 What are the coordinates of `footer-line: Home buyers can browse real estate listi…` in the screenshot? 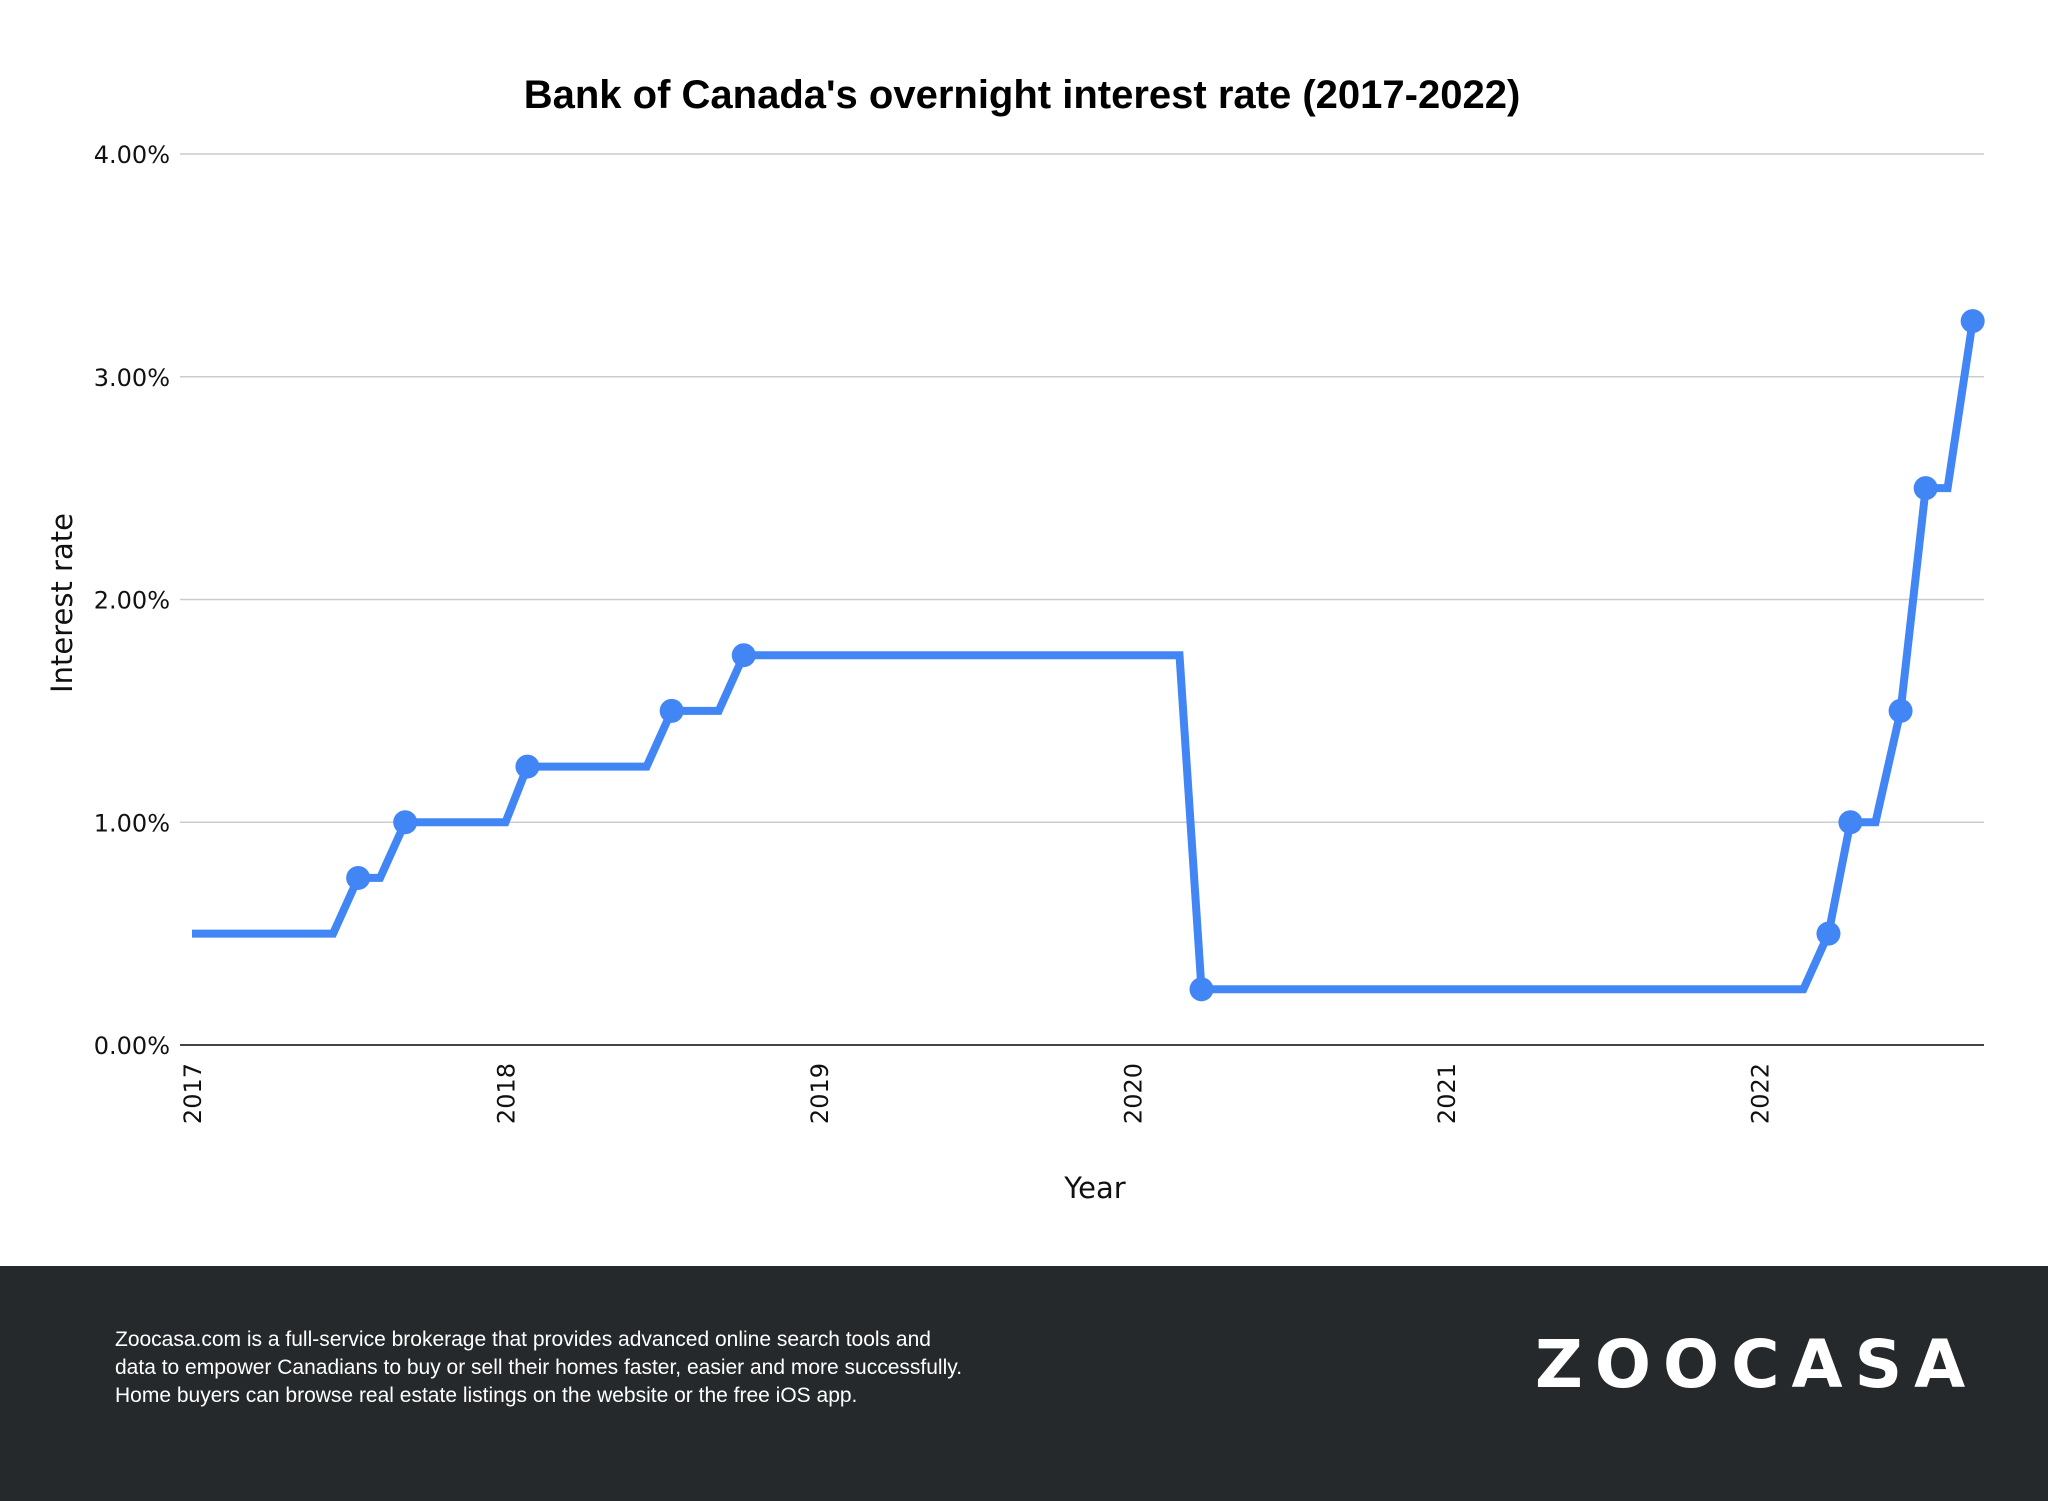 It's located at (486, 1395).